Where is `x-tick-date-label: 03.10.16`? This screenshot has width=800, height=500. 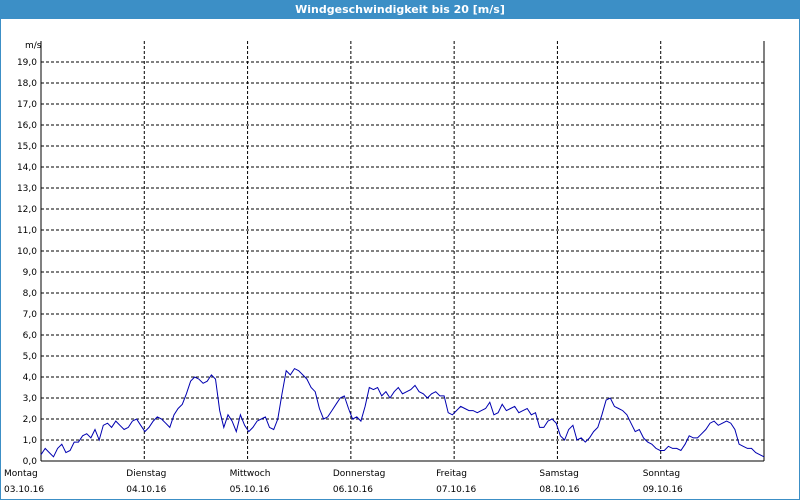
x-tick-date-label: 03.10.16 is located at coordinates (24, 490).